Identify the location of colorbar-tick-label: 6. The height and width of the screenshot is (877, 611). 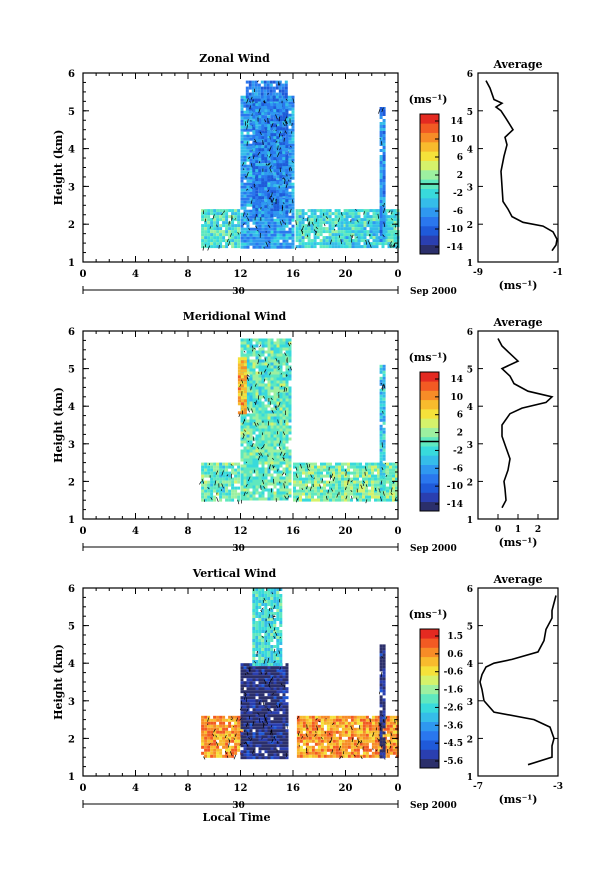
(460, 158).